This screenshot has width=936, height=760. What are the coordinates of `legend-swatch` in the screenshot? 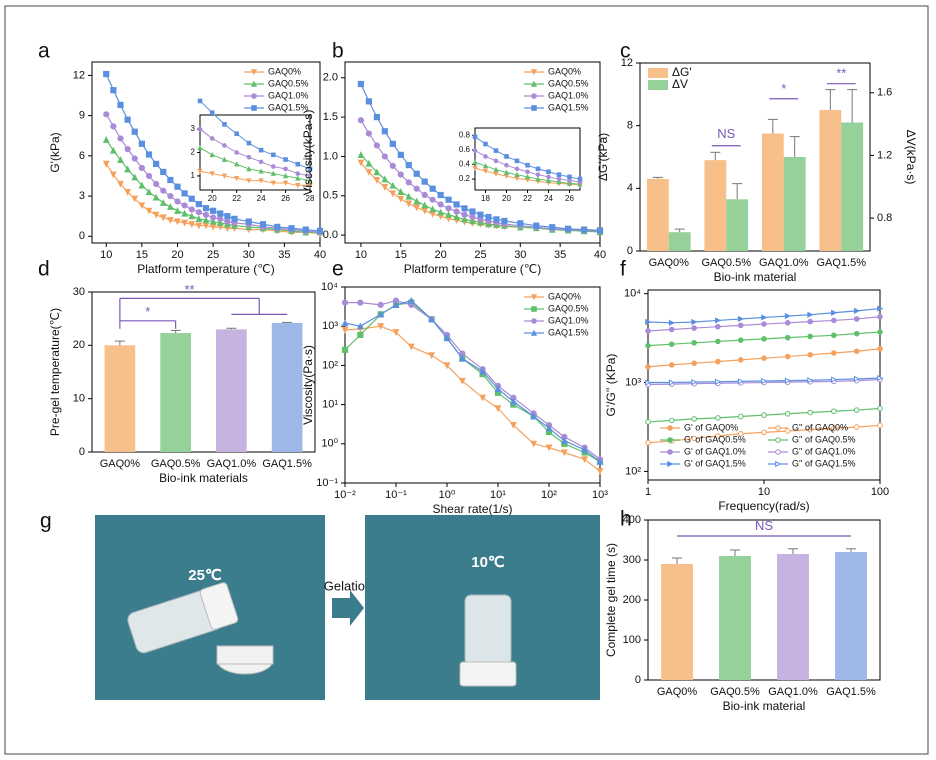 It's located at (658, 85).